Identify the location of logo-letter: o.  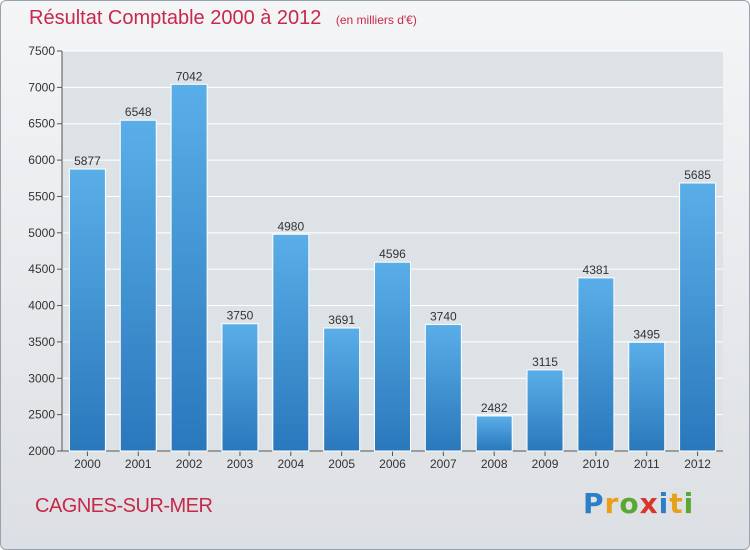
(629, 503).